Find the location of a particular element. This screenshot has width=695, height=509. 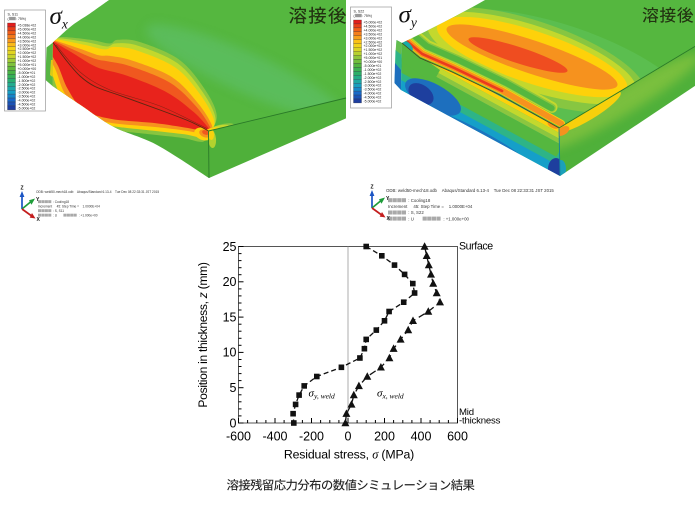

svg-text: -600 is located at coordinates (238, 436).